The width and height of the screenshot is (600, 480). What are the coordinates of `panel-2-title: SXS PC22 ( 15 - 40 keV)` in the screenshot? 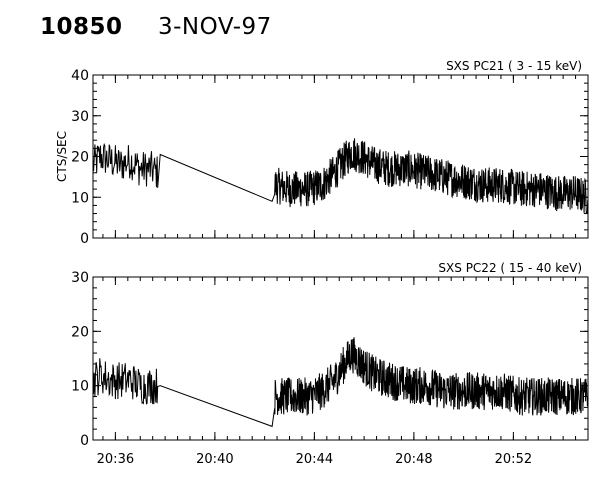 It's located at (510, 268).